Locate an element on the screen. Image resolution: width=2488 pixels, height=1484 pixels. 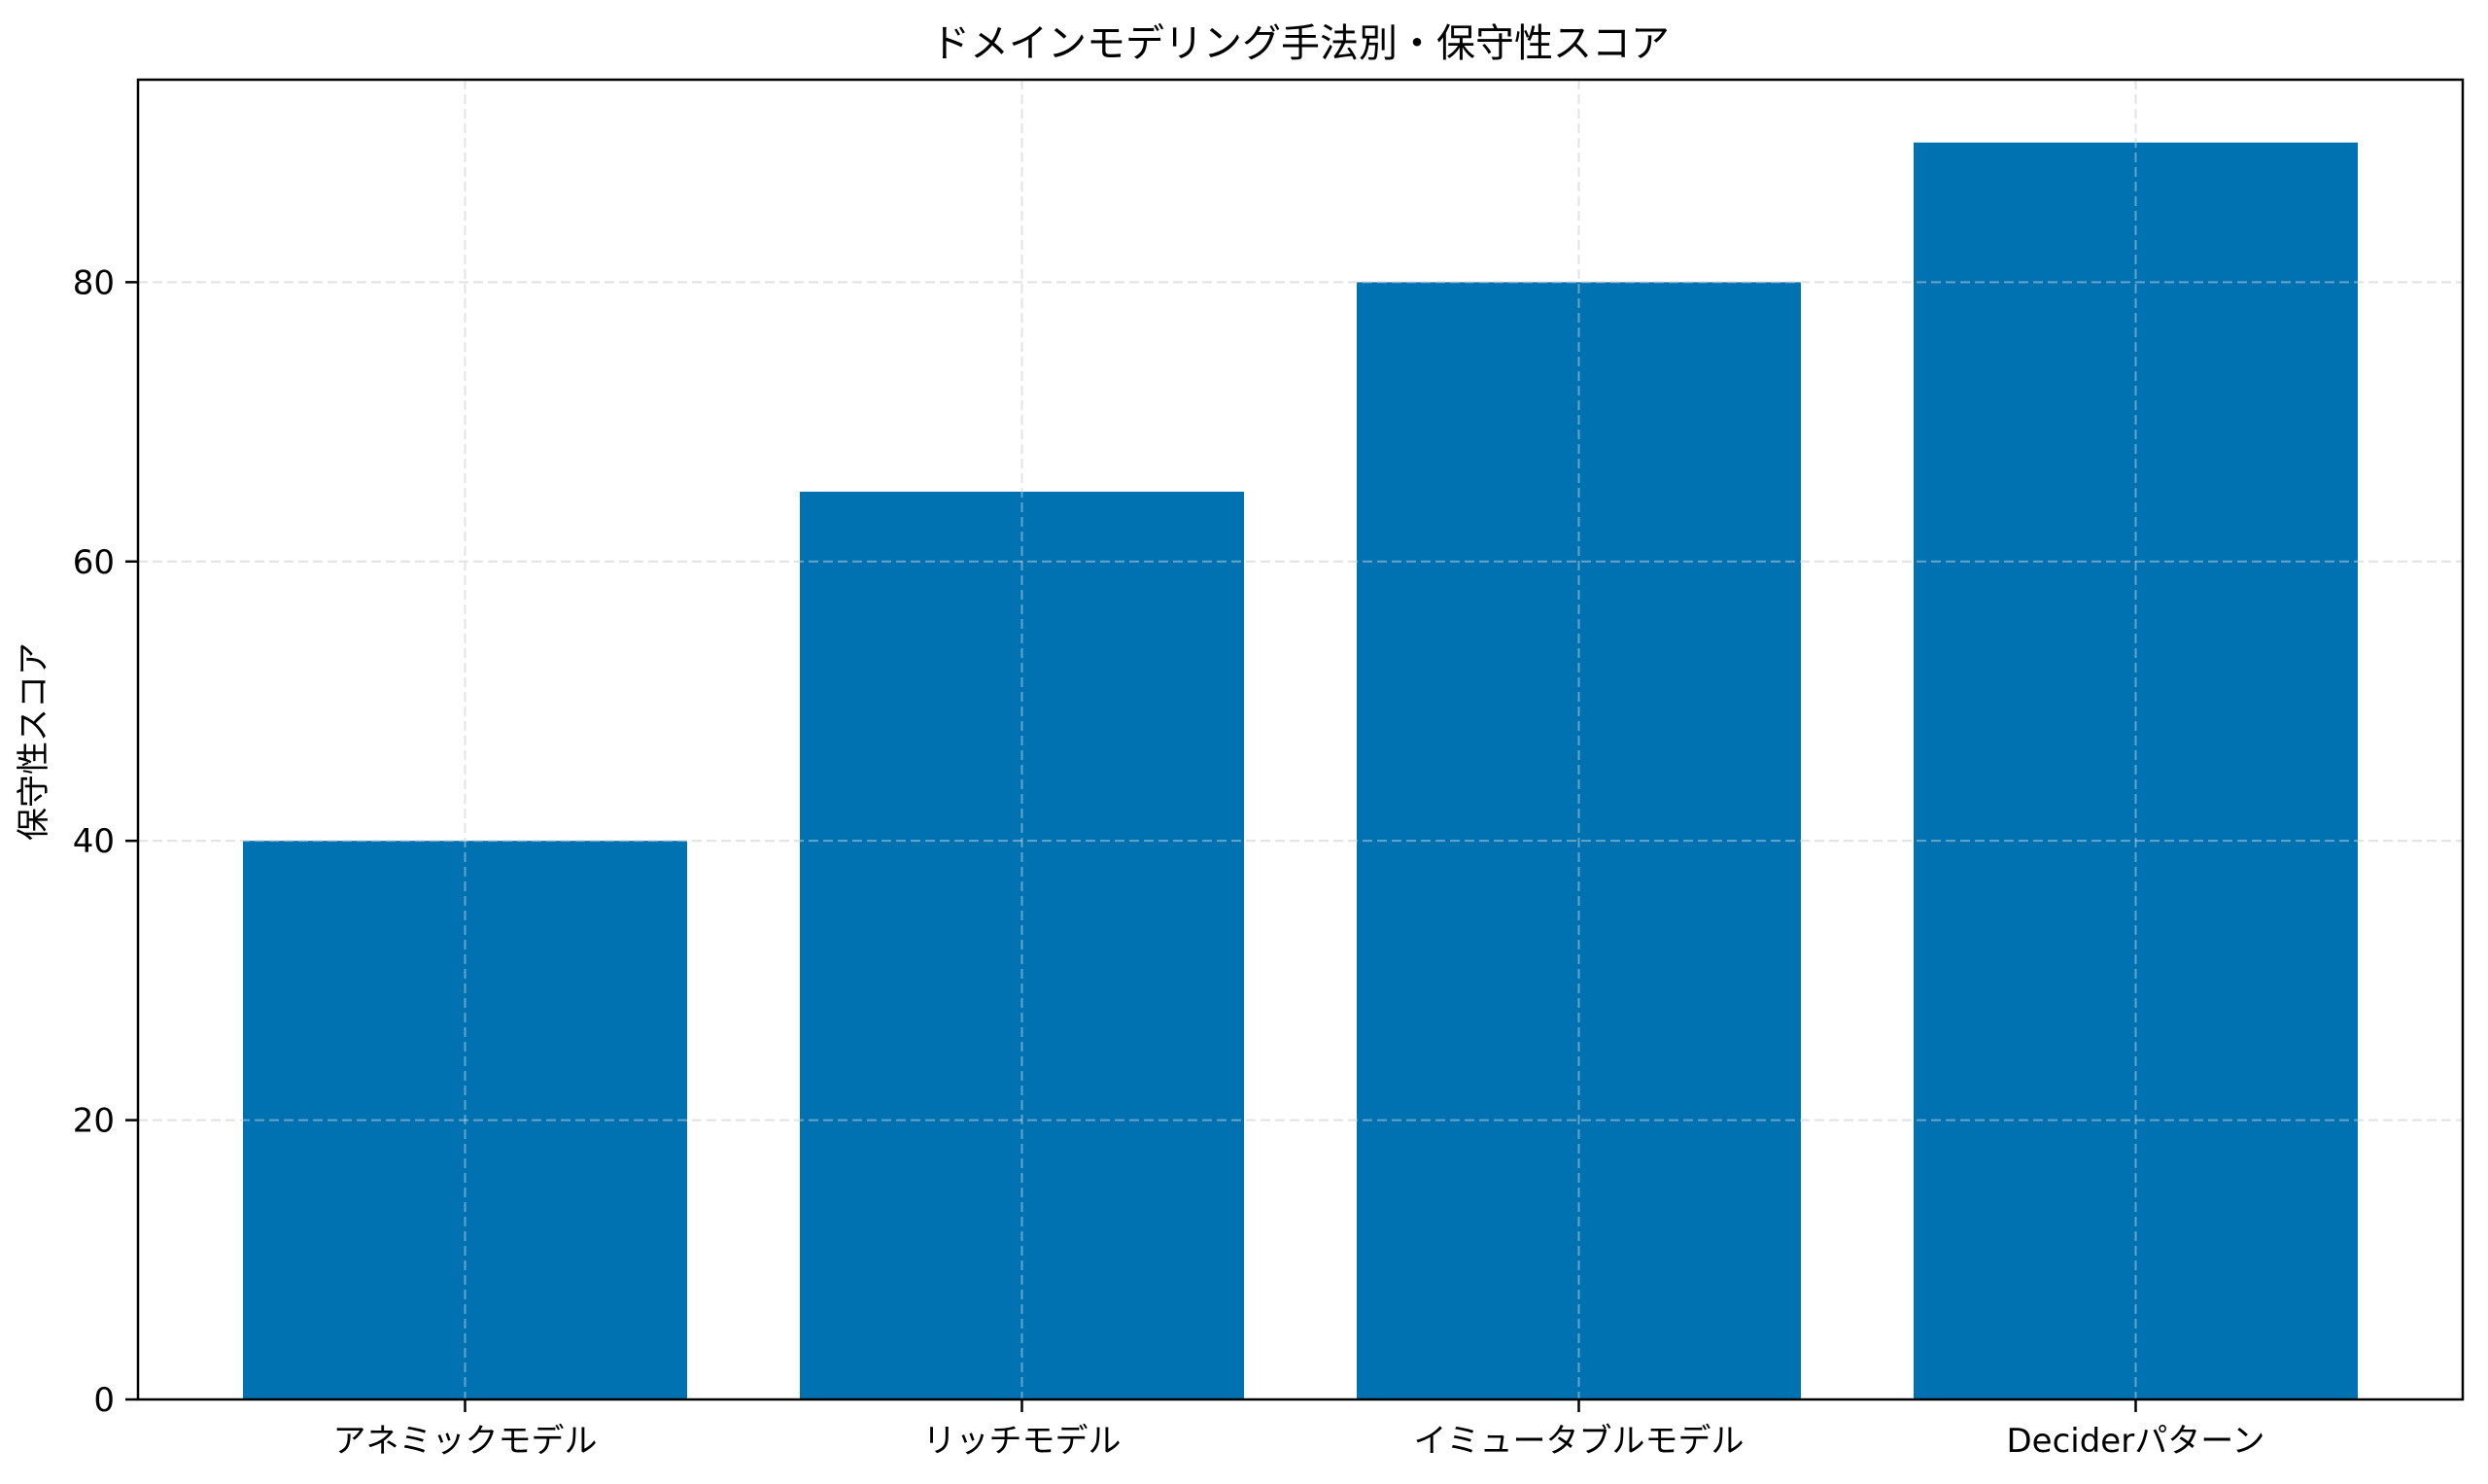
y-tick-label: 40 is located at coordinates (94, 841).